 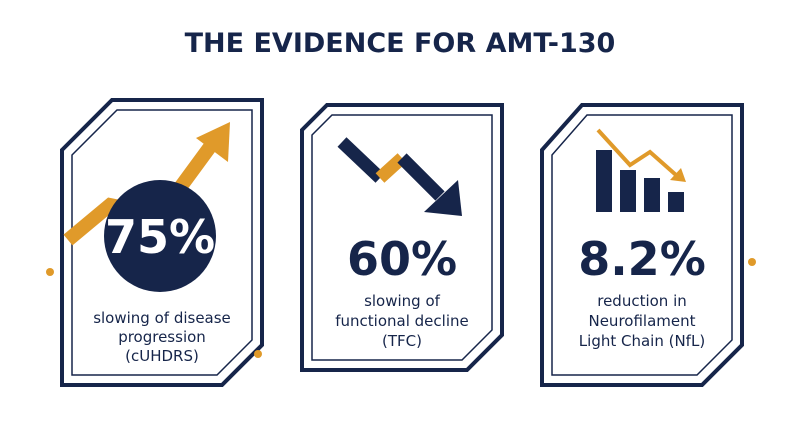 What do you see at coordinates (402, 301) in the screenshot?
I see `description-line: slowing of` at bounding box center [402, 301].